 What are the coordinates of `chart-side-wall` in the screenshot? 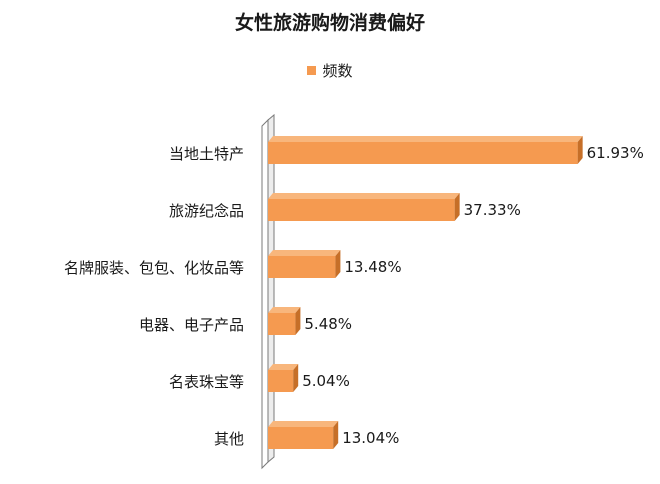 It's located at (268, 291).